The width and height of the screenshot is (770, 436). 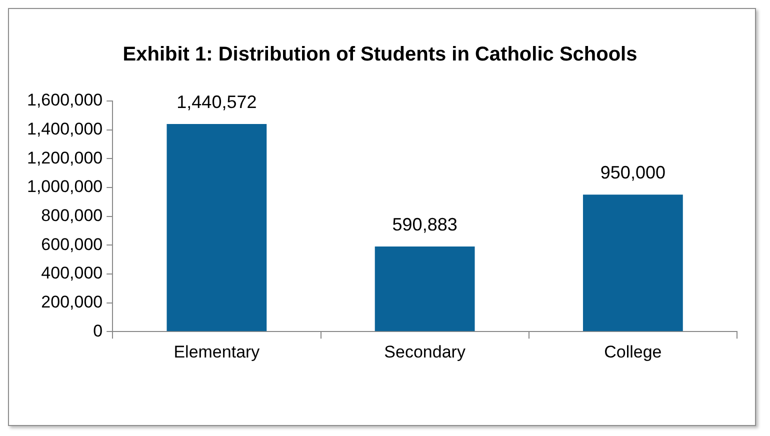 What do you see at coordinates (72, 302) in the screenshot?
I see `y-tick-label: 200,000` at bounding box center [72, 302].